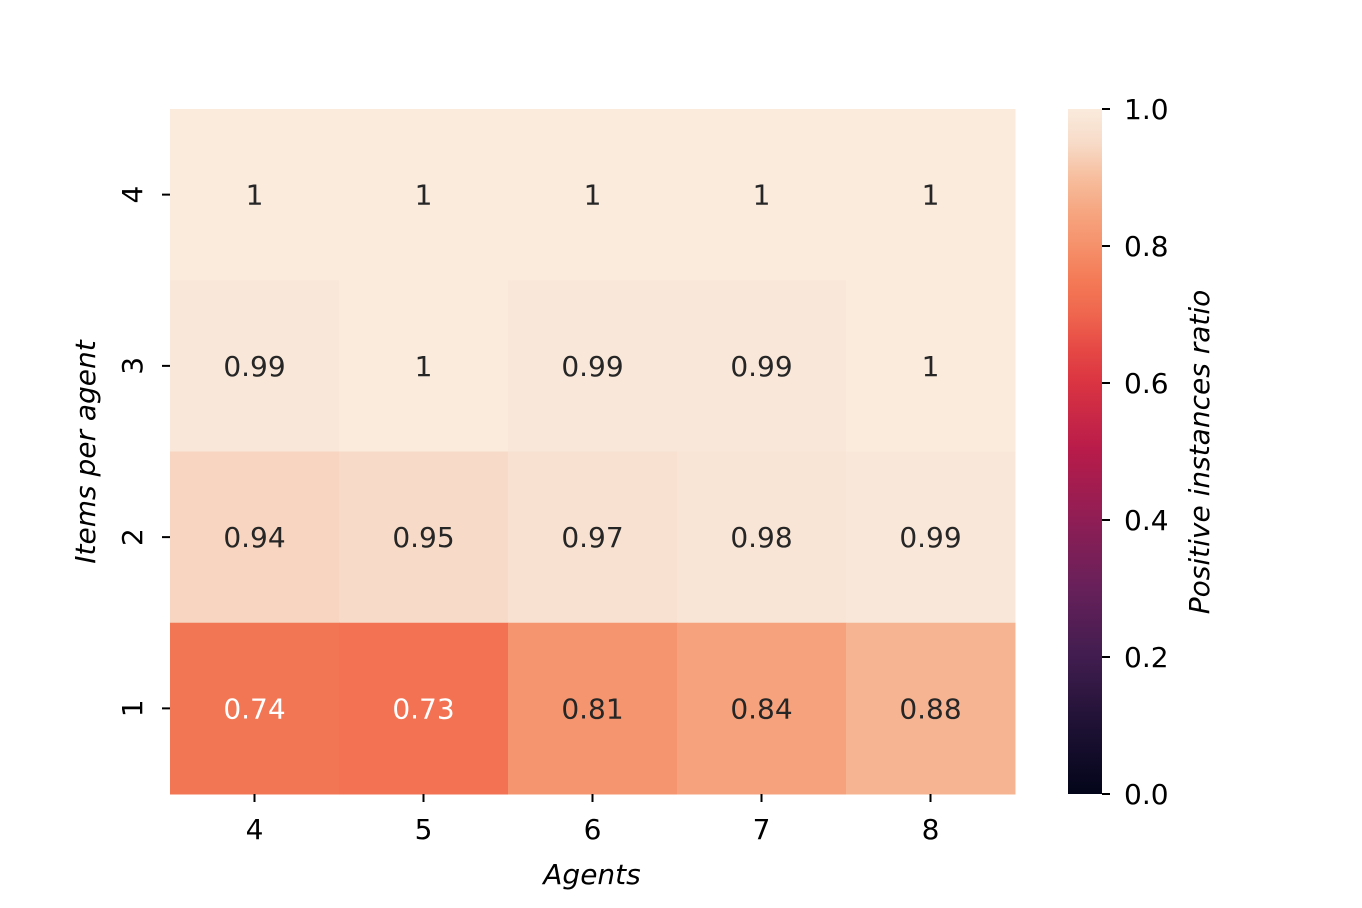 The image size is (1362, 908). What do you see at coordinates (1135, 452) in the screenshot?
I see `colorbar-ticks: 0.0 0.2 0.4 0.6 0.8 1.0` at bounding box center [1135, 452].